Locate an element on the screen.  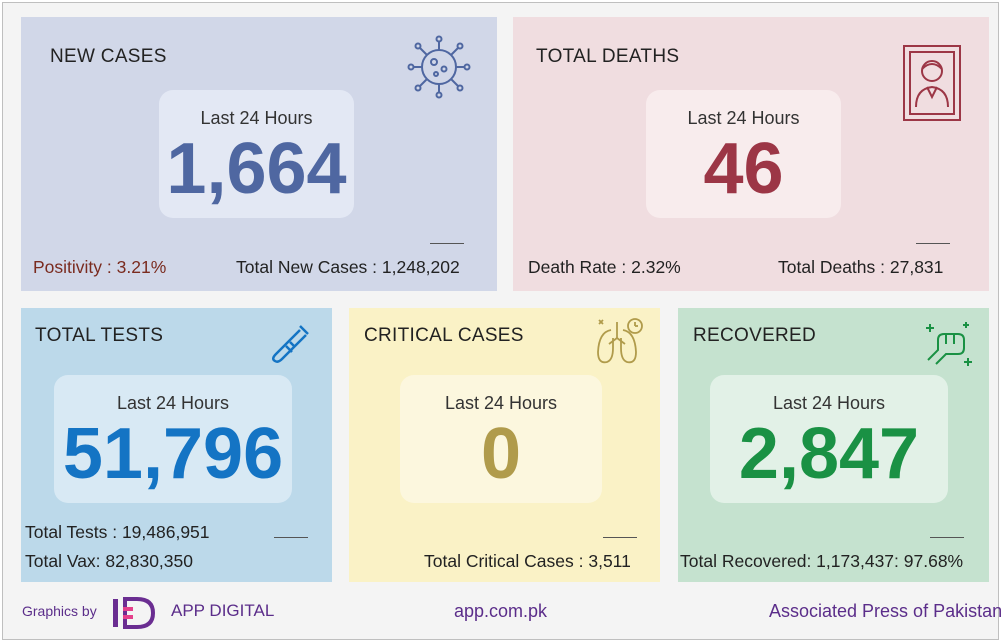
new-cases-value: 1,664 is located at coordinates (256, 169).